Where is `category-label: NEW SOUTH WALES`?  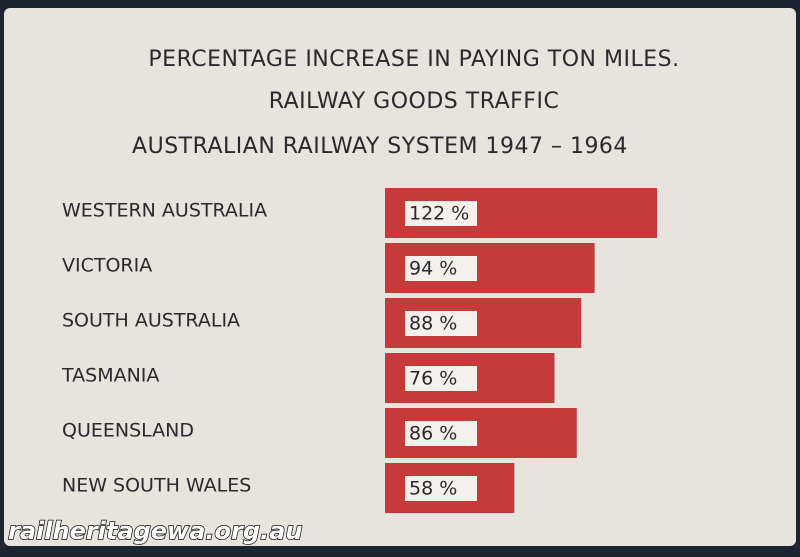 category-label: NEW SOUTH WALES is located at coordinates (156, 486).